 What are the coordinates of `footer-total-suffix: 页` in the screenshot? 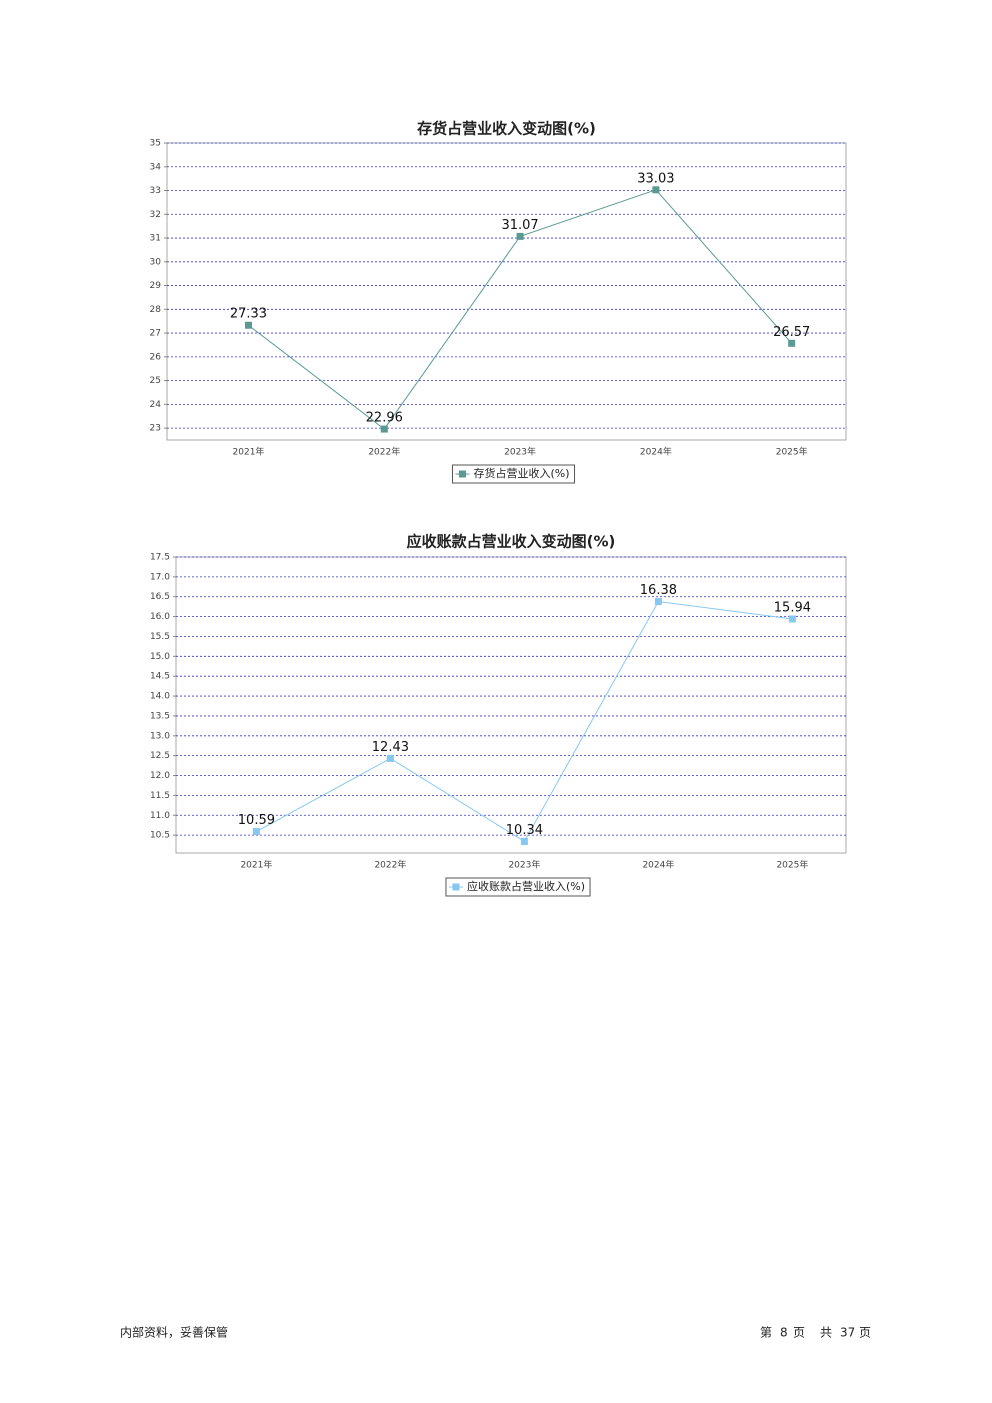 It's located at (865, 1333).